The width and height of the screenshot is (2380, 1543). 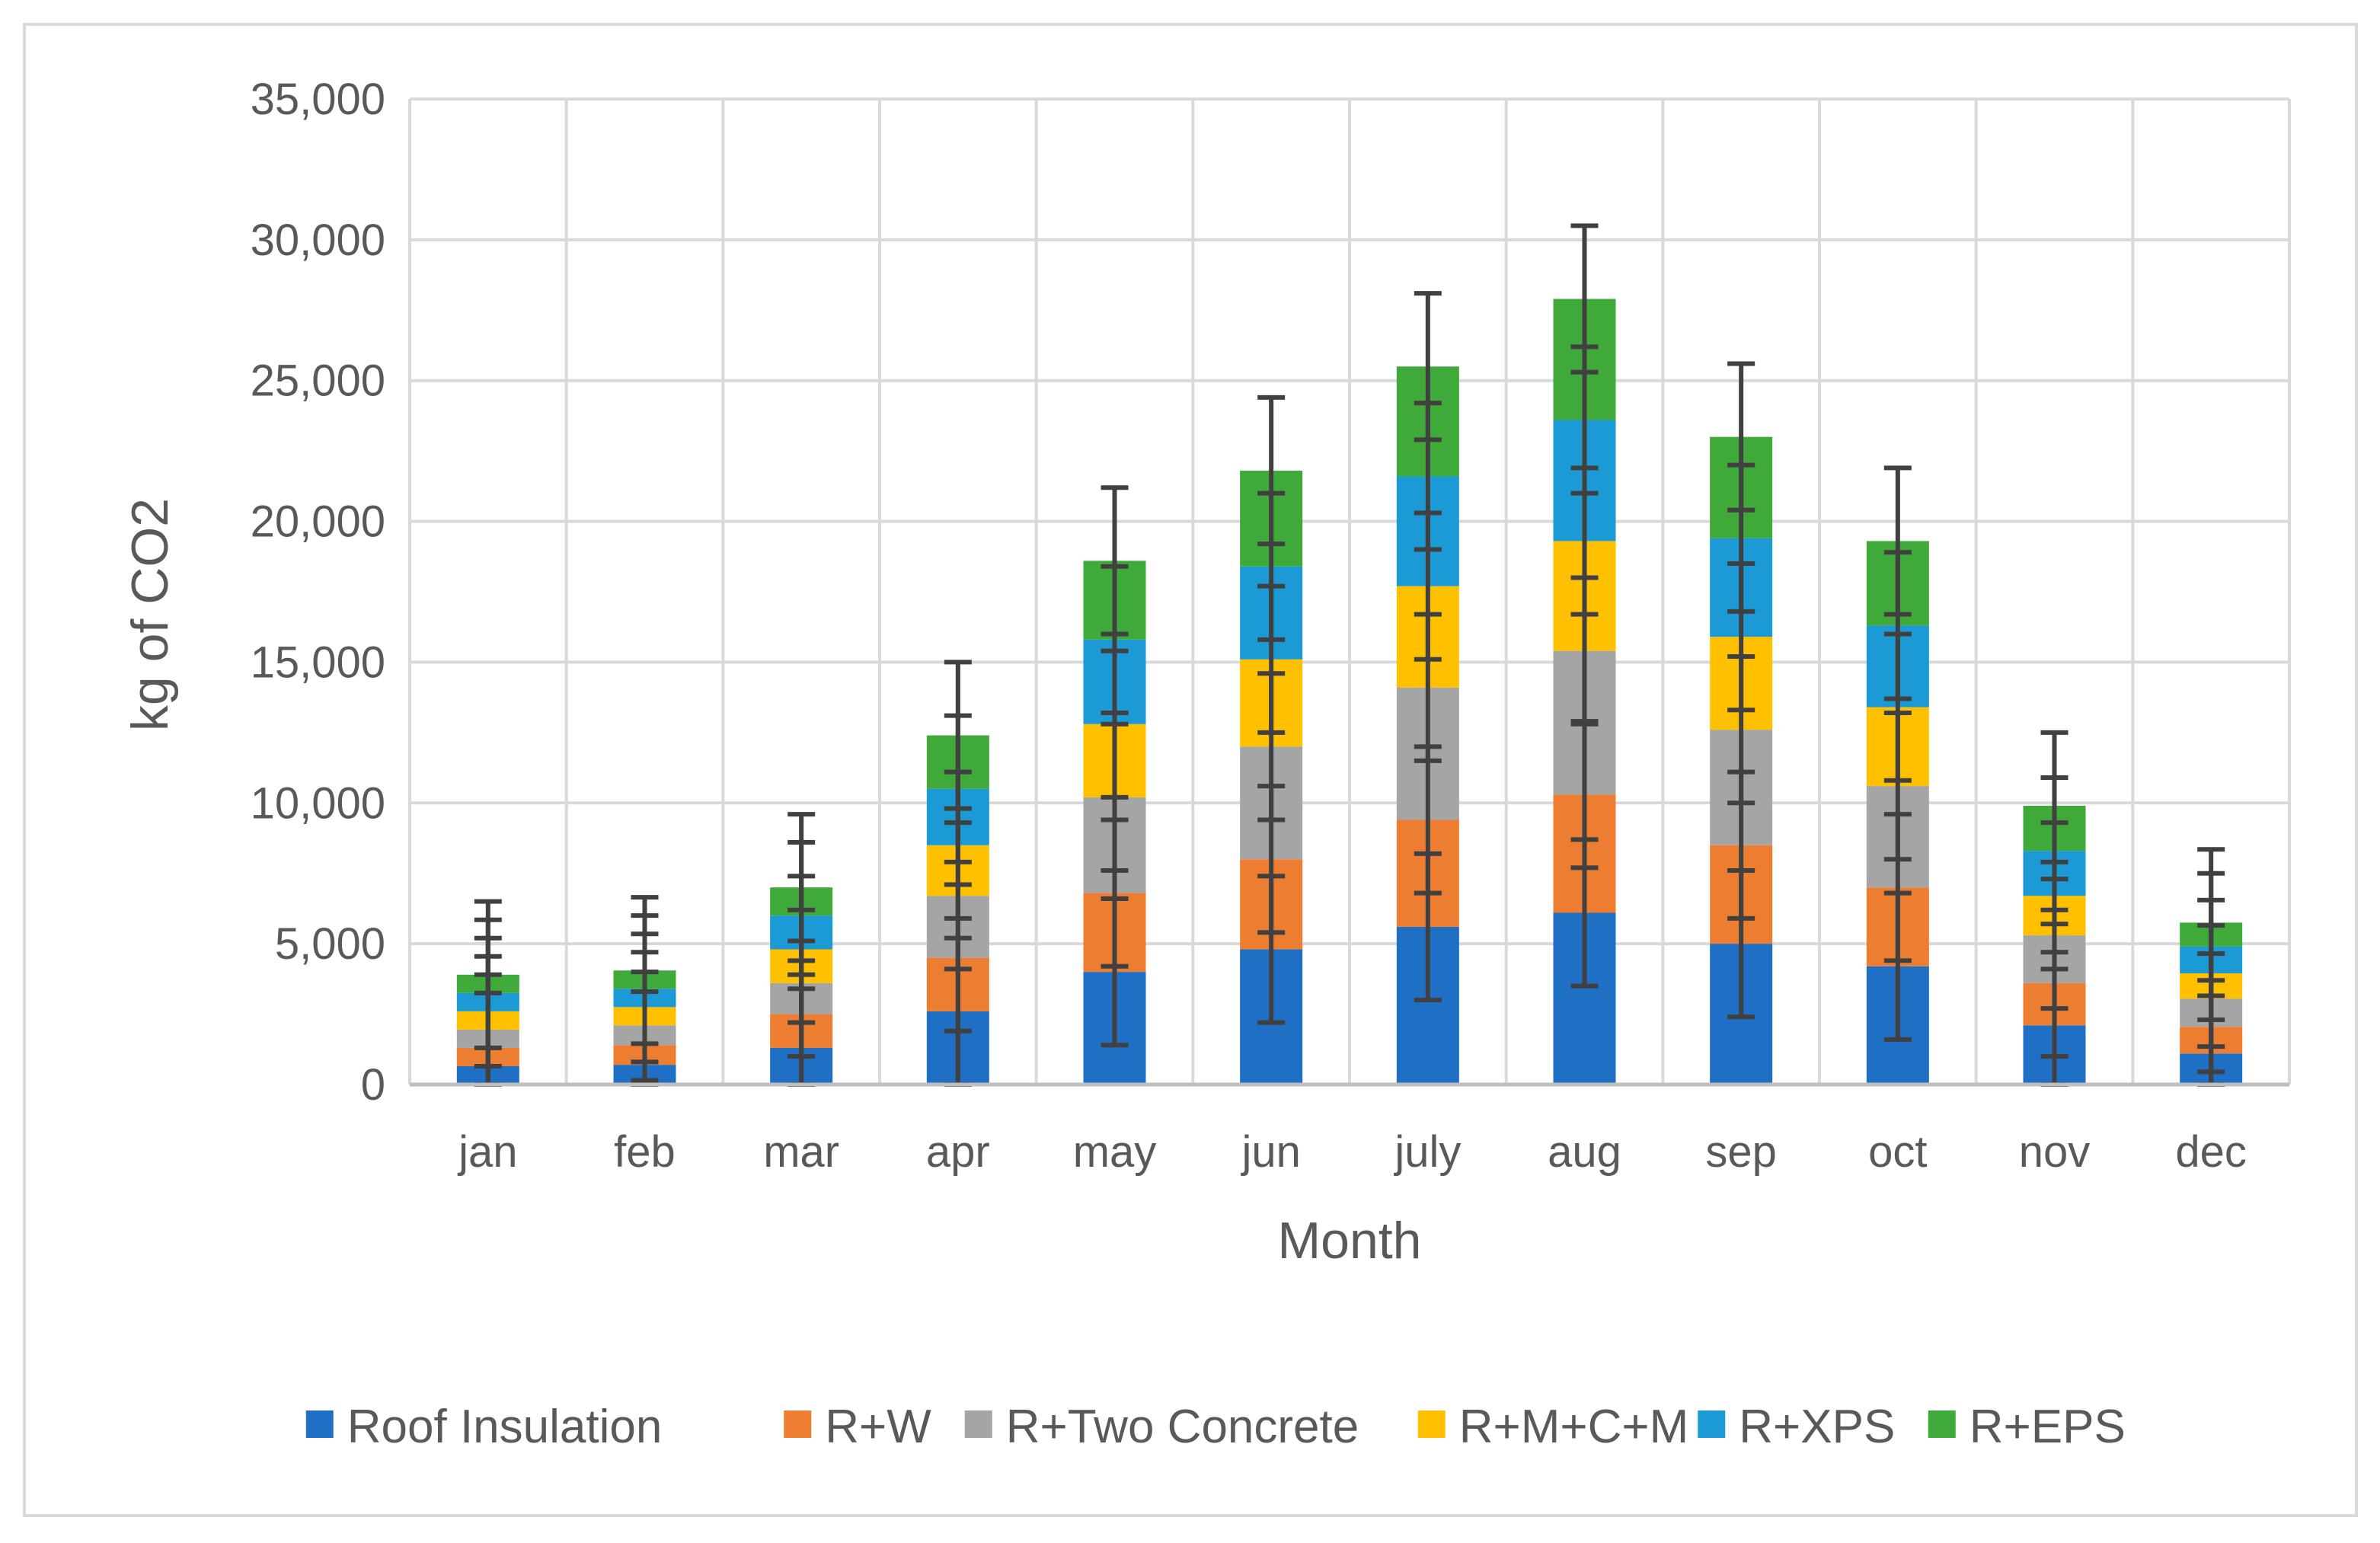 I want to click on legend-label: R+XPS, so click(x=1817, y=1427).